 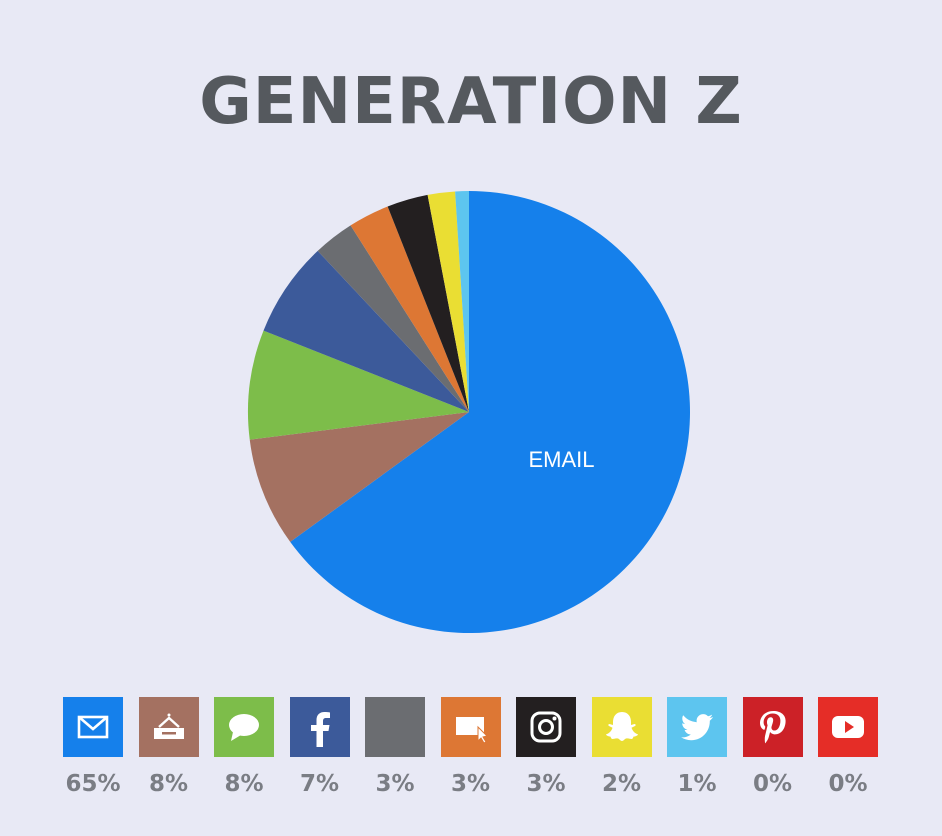 I want to click on legend-percent: 2%, so click(x=621, y=784).